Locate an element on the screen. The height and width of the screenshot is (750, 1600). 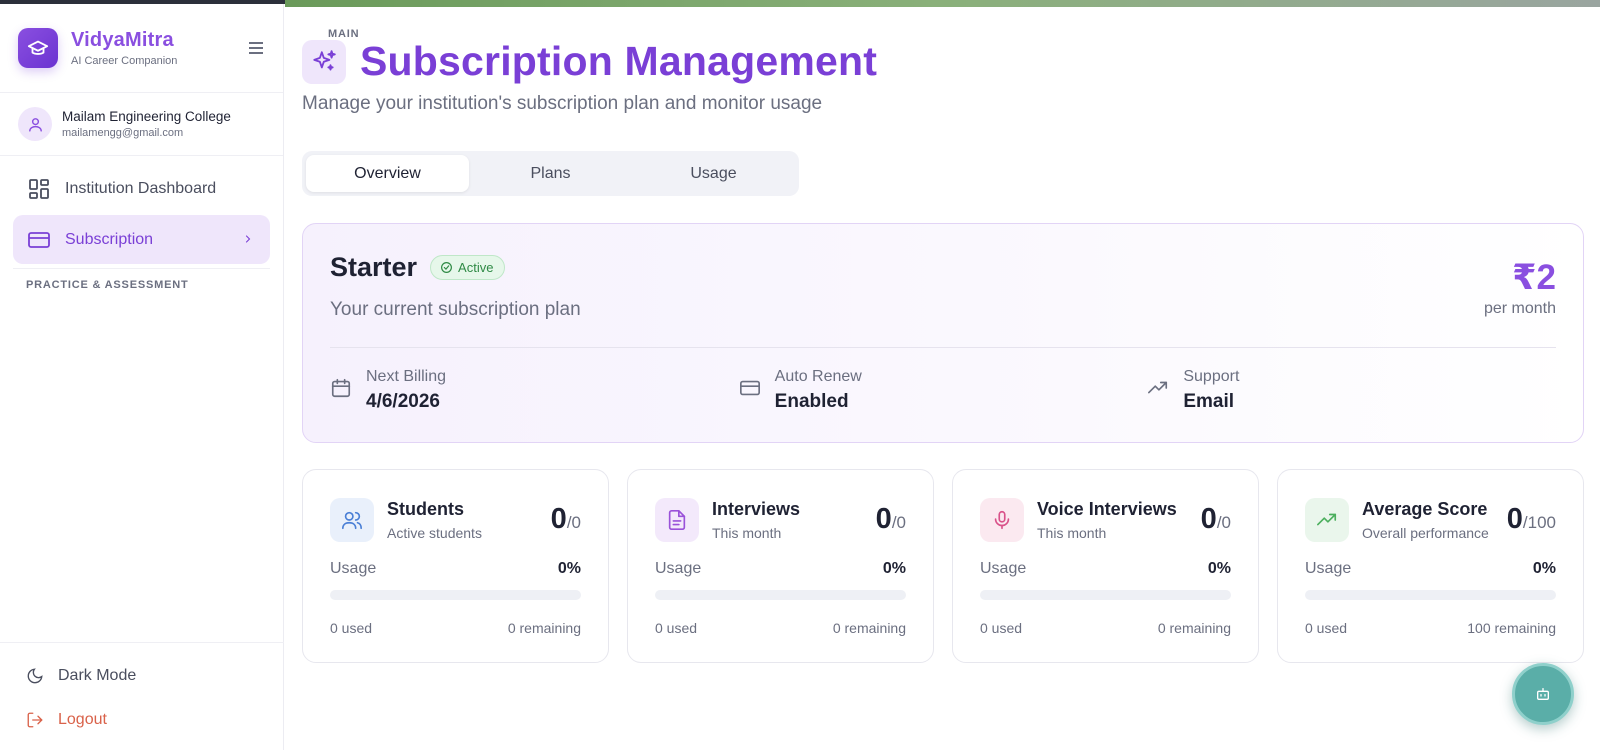
meta-label: Auto Renew is located at coordinates (818, 376).